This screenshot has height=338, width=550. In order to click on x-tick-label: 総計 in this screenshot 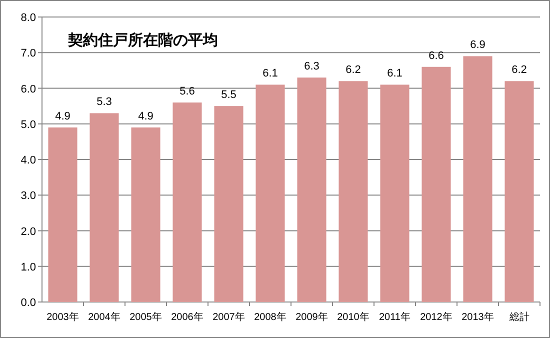, I will do `click(519, 317)`.